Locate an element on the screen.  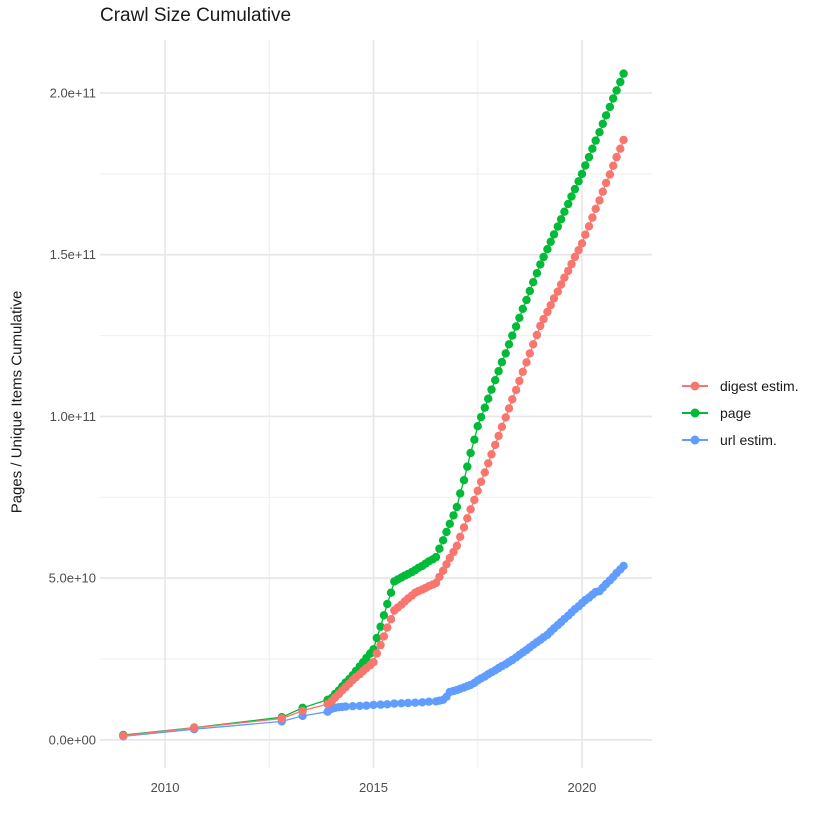
legend-item-url-estim: url estim. is located at coordinates (740, 440).